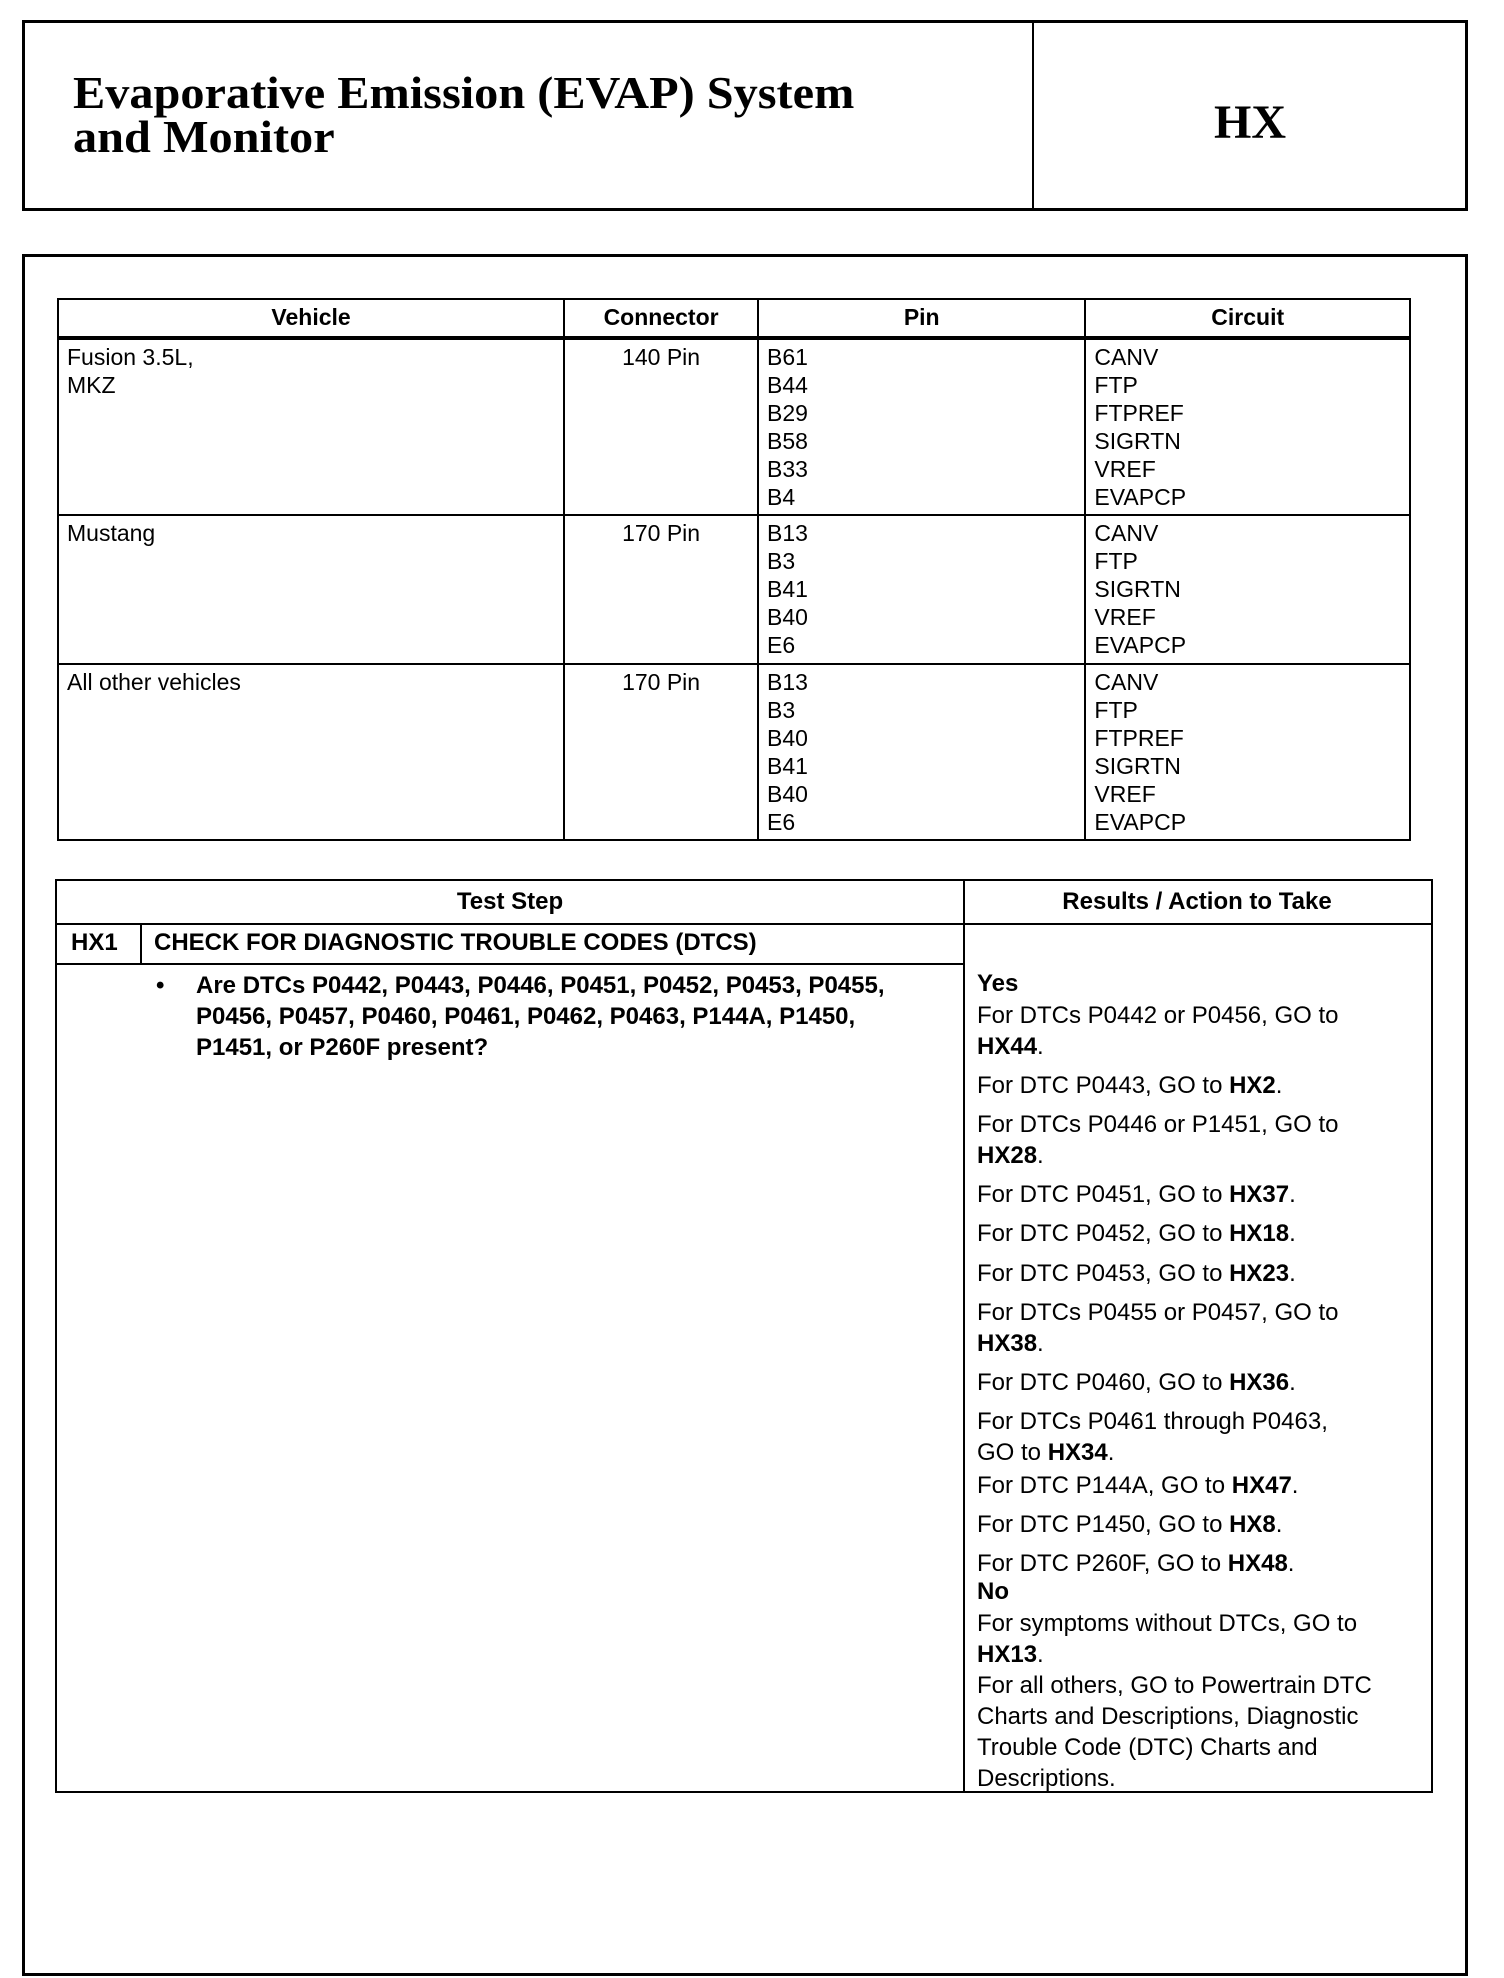  I want to click on yes-text: Yes, so click(998, 983).